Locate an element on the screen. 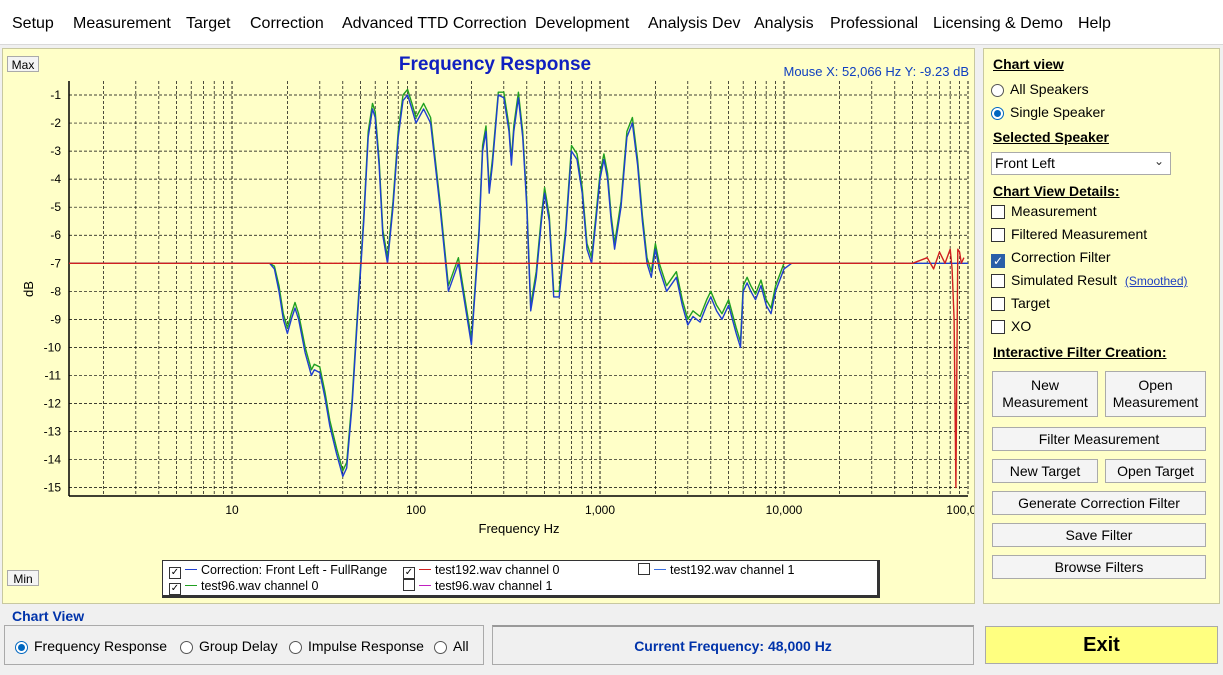 This screenshot has height=675, width=1223. group-delay-radio: Group Delay is located at coordinates (229, 646).